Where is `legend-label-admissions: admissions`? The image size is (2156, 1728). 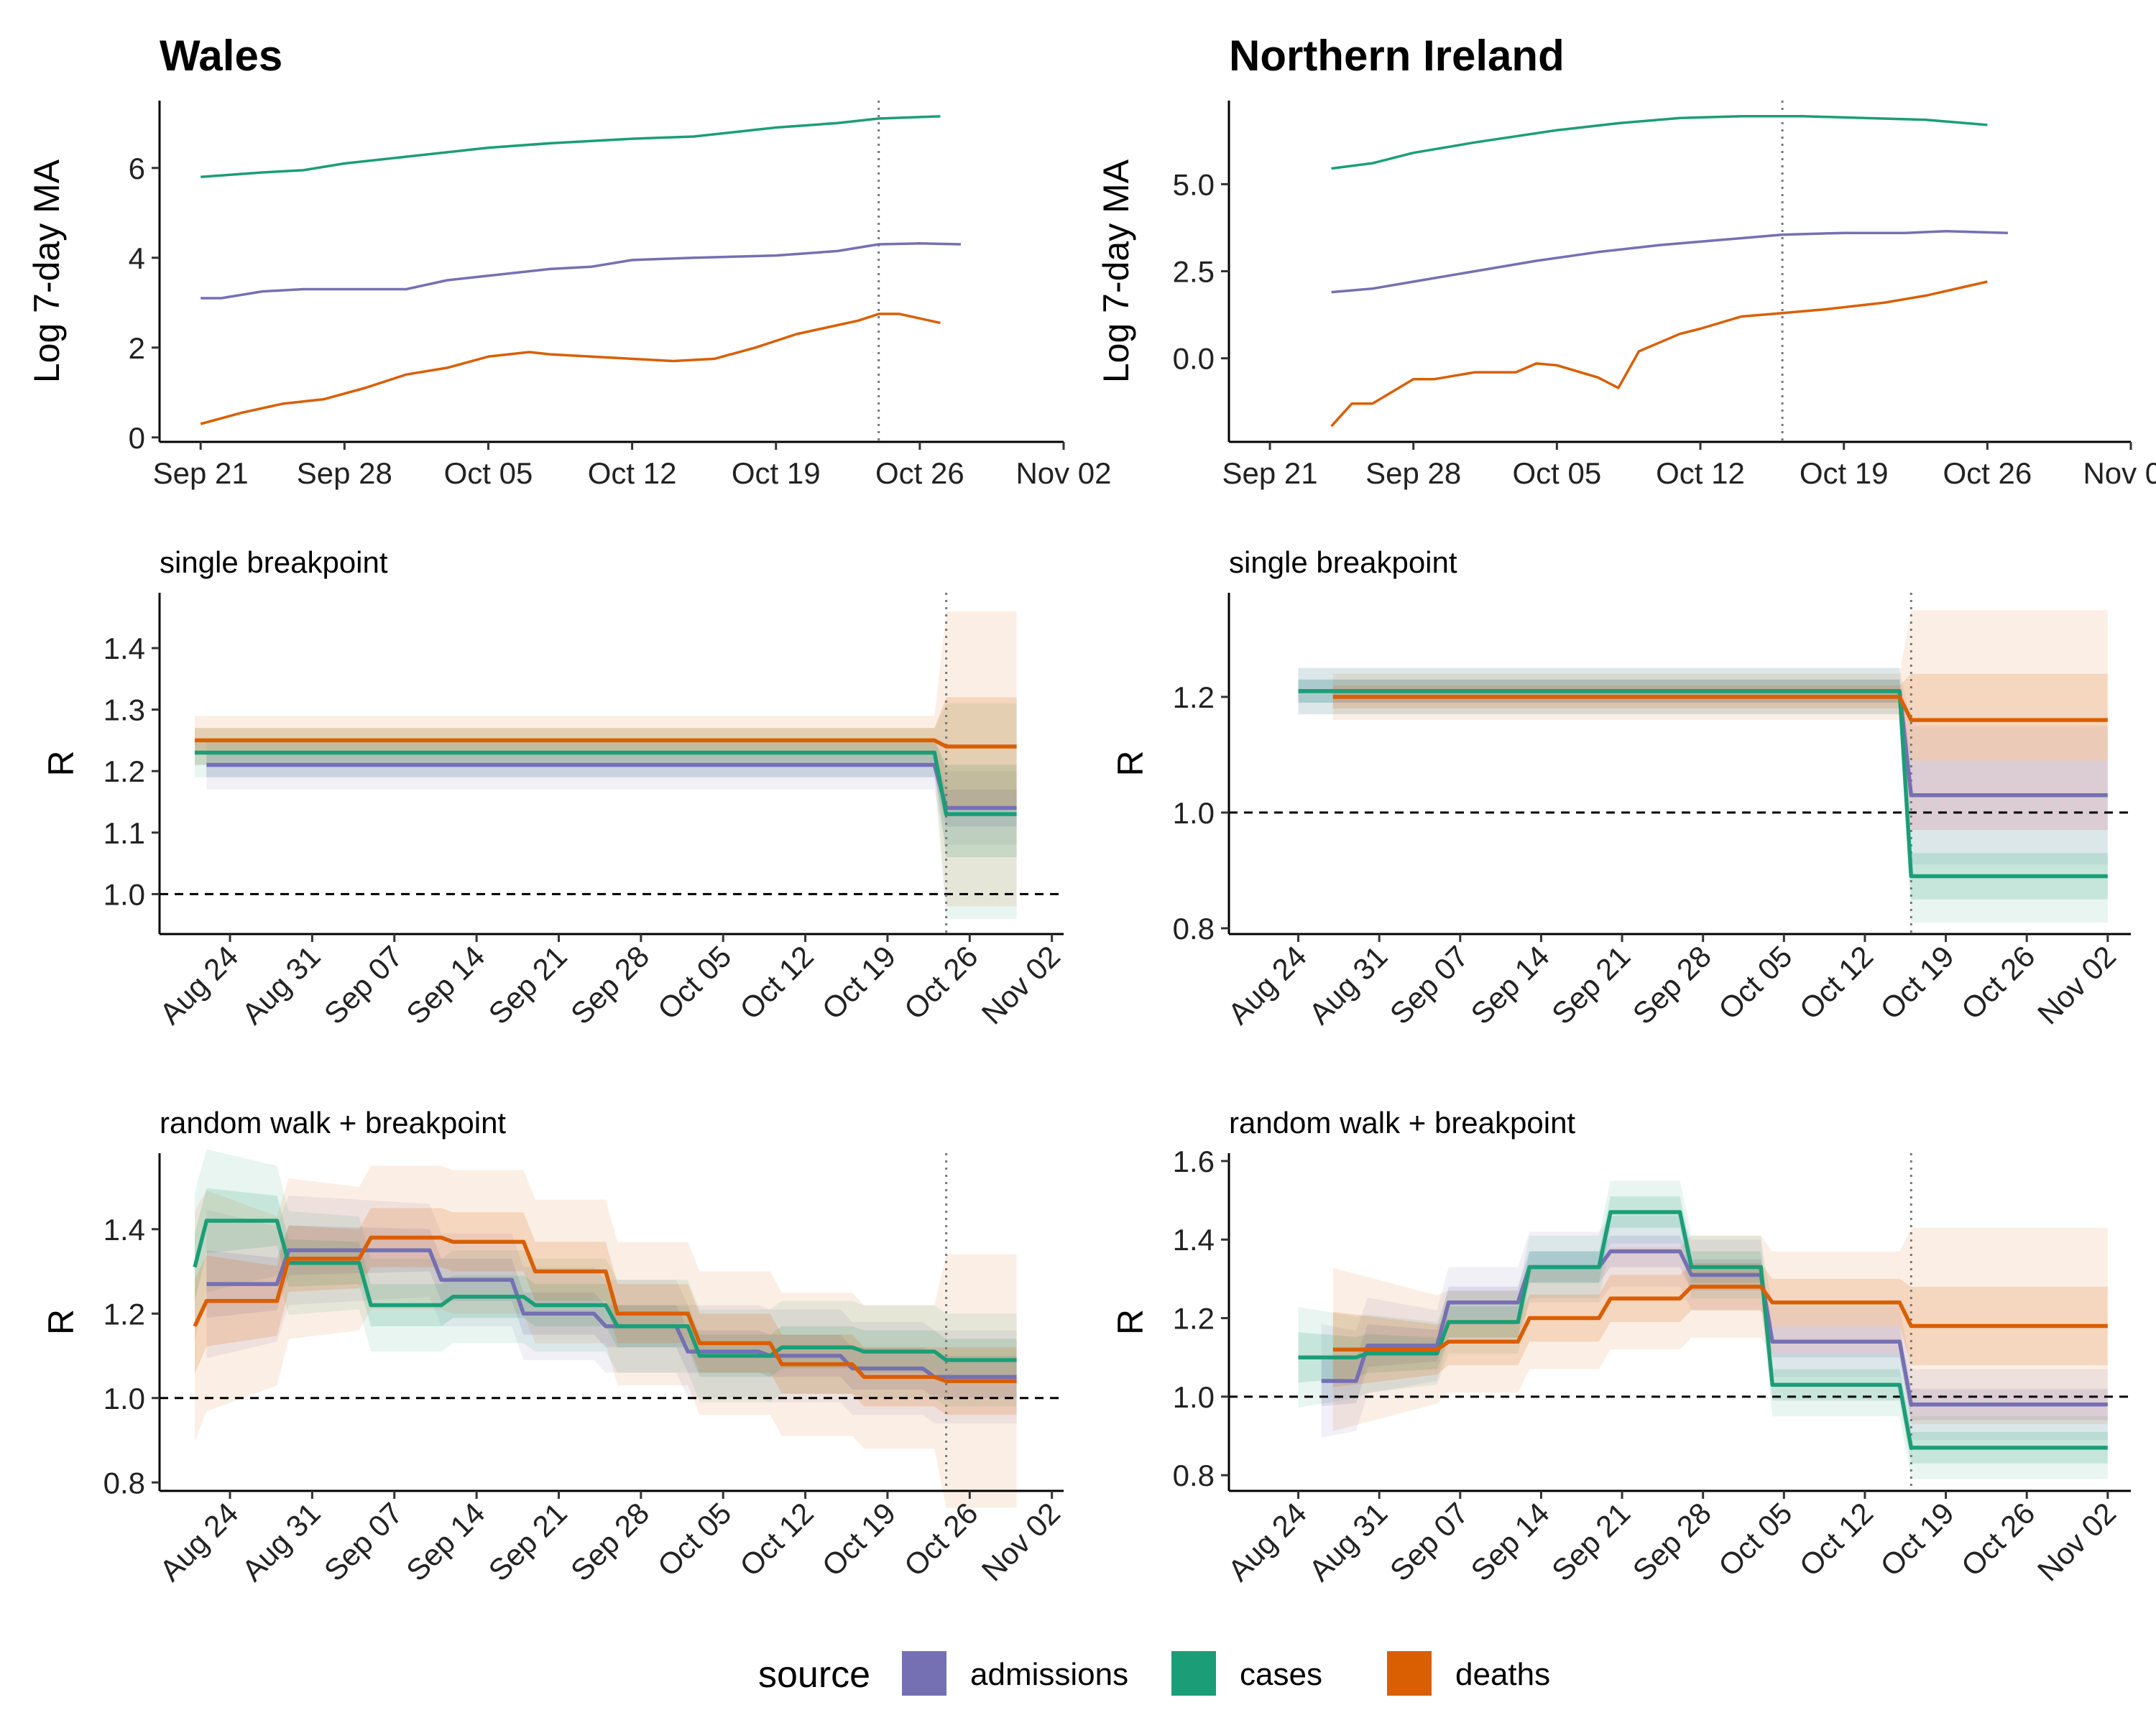
legend-label-admissions: admissions is located at coordinates (1049, 1675).